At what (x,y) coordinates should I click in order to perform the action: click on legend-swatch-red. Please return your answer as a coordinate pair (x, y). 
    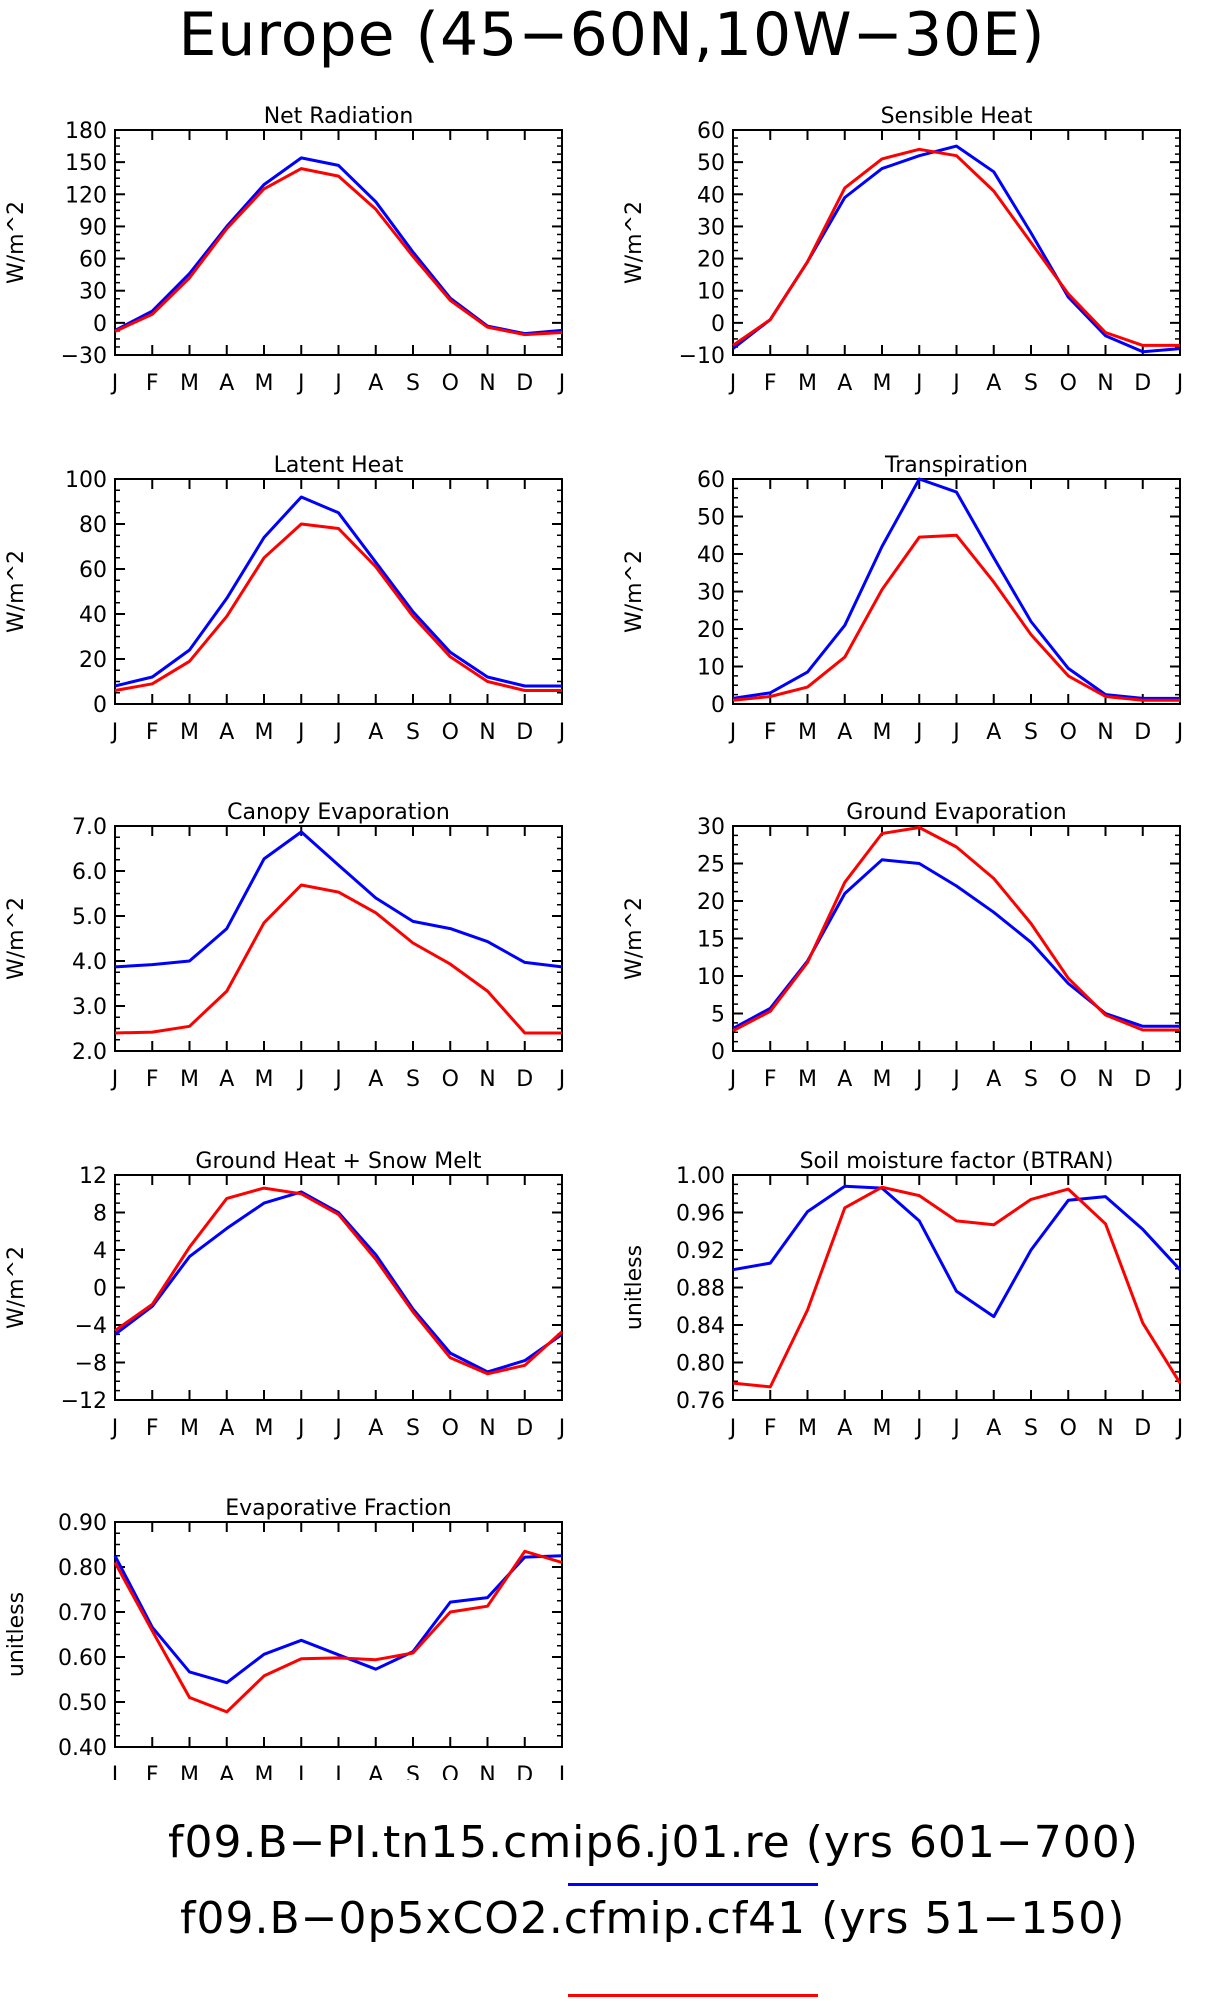
    Looking at the image, I should click on (693, 1995).